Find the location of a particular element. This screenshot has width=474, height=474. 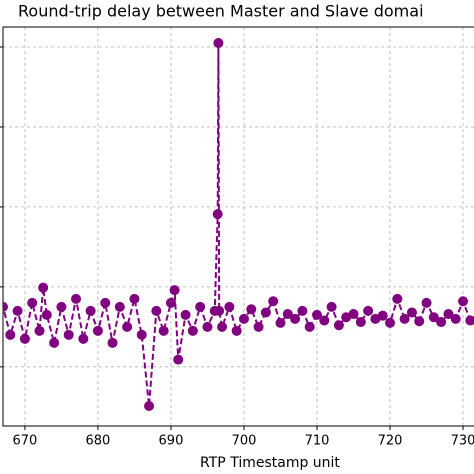

x-tick-label: 720 is located at coordinates (390, 441).